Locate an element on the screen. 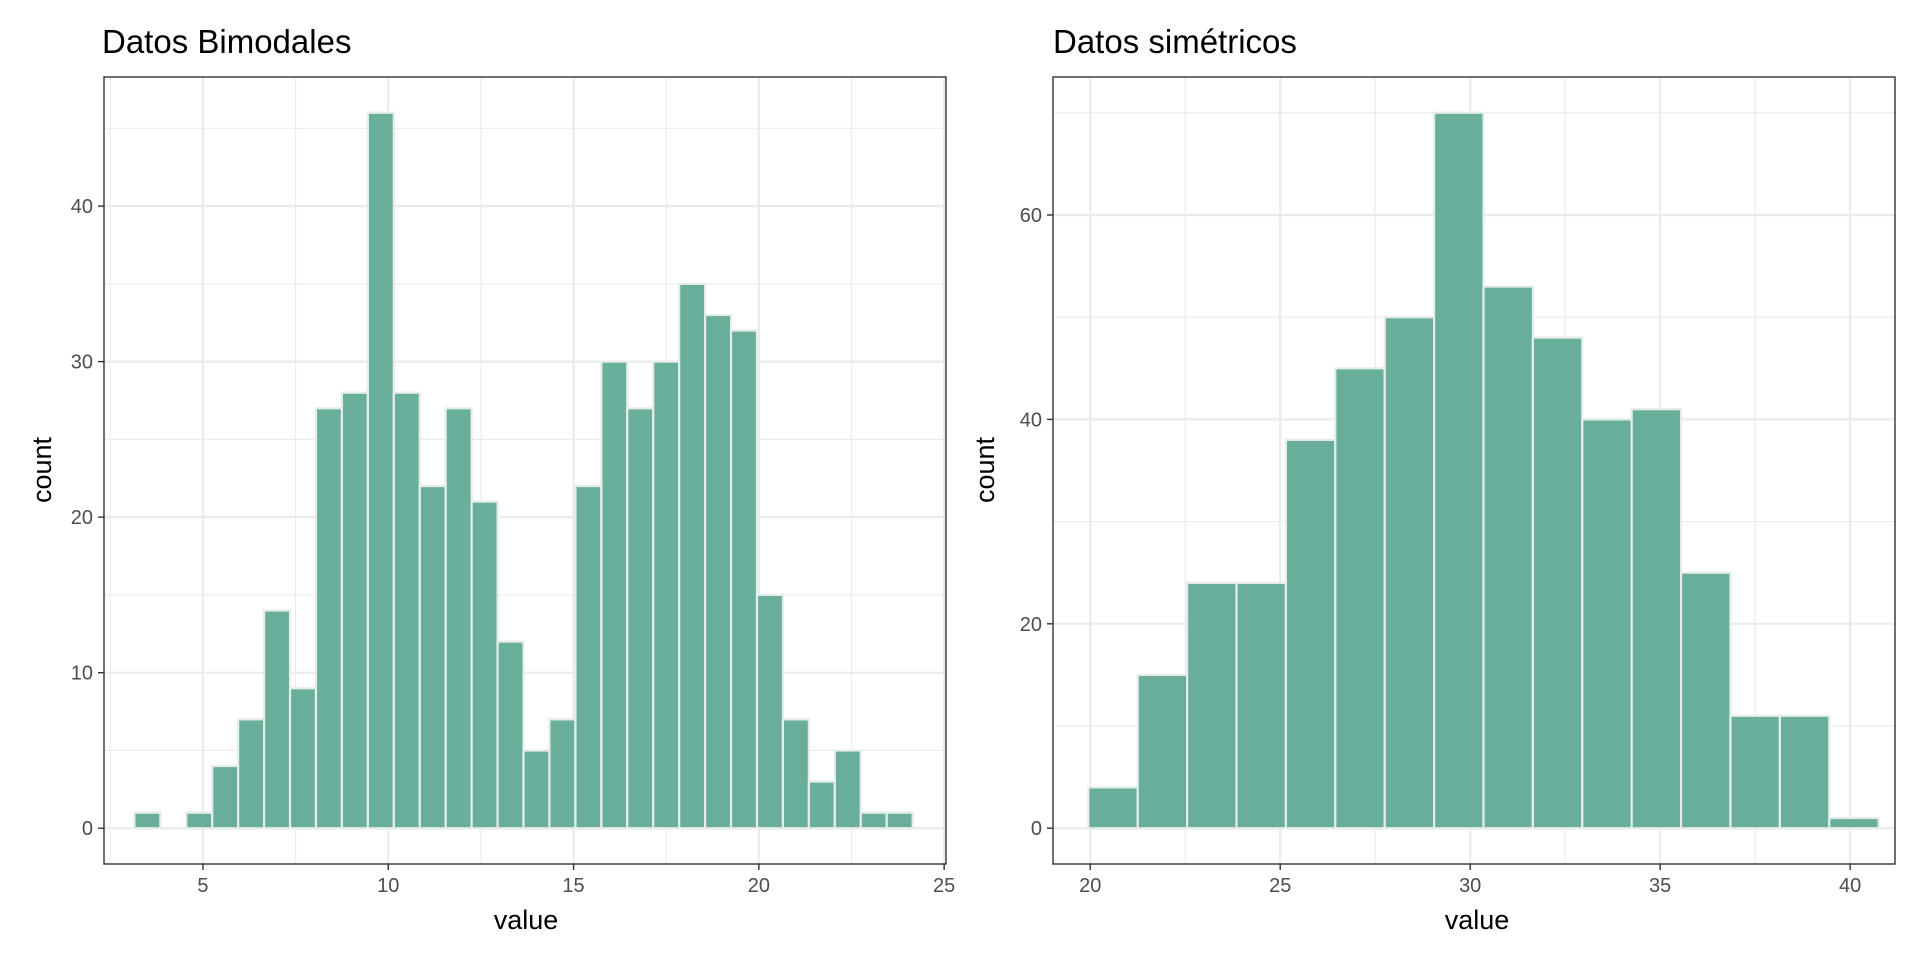 This screenshot has height=960, width=1920. chart-title: Datos simétricos is located at coordinates (1175, 41).